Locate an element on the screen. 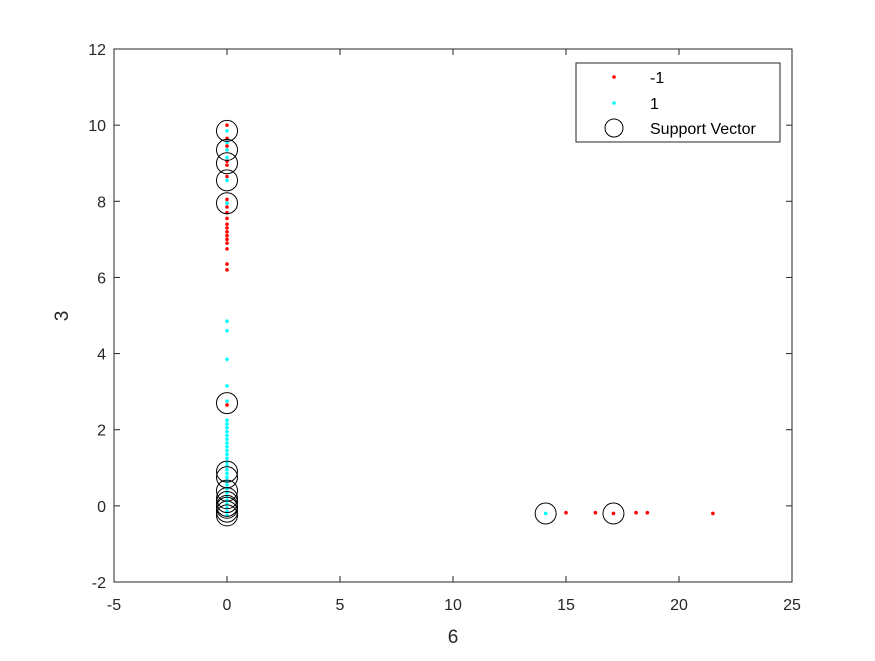 This screenshot has width=875, height=661. x-tick-label-4: 15 is located at coordinates (566, 605).